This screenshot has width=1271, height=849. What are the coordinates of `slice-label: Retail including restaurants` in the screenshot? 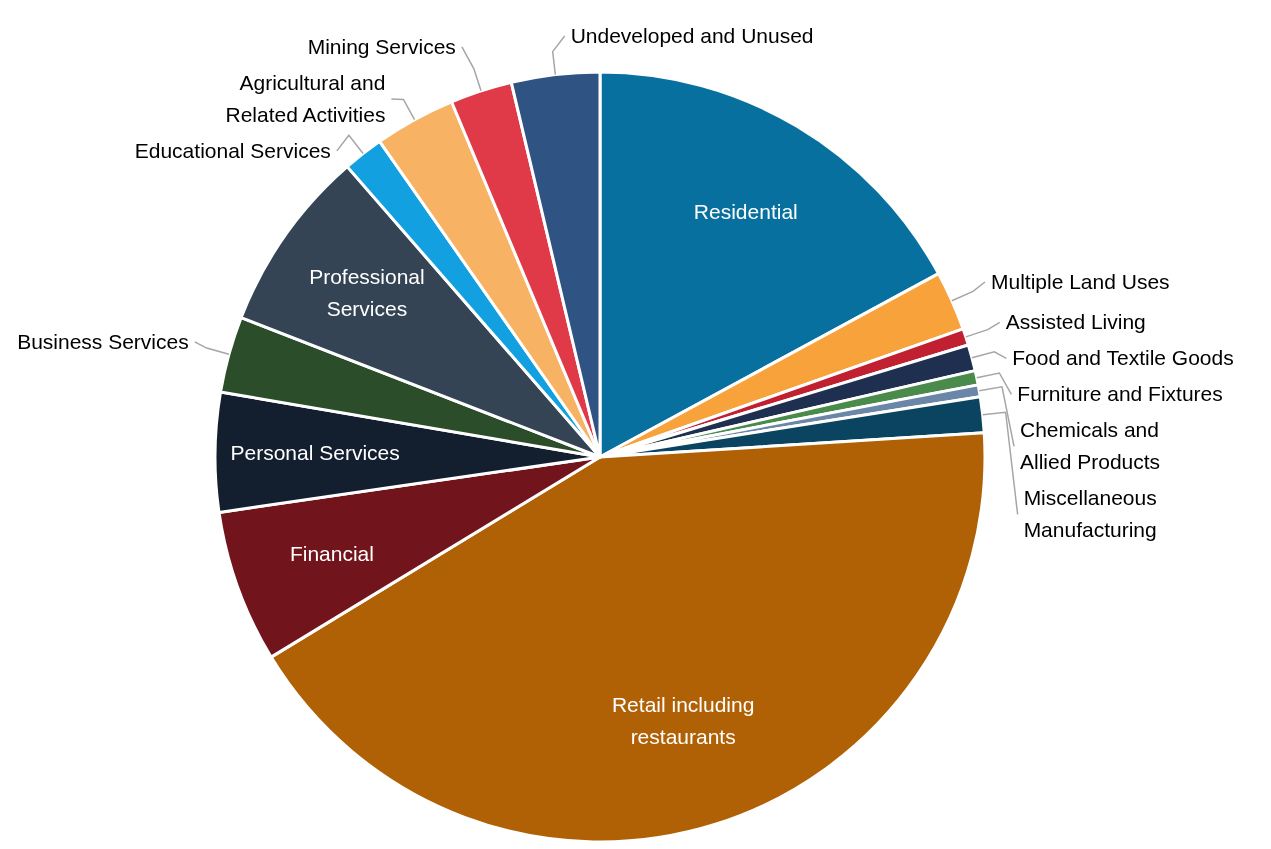 It's located at (683, 721).